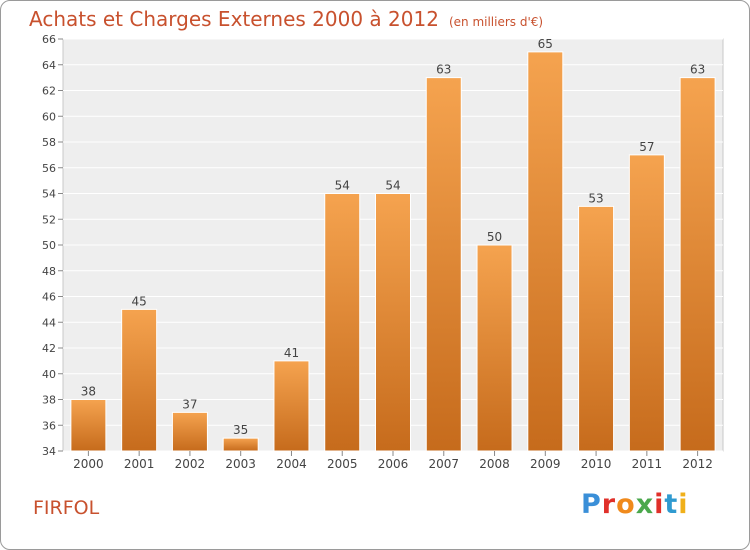 Image resolution: width=750 pixels, height=550 pixels. Describe the element at coordinates (393, 464) in the screenshot. I see `x-tick-label: 2006` at that location.